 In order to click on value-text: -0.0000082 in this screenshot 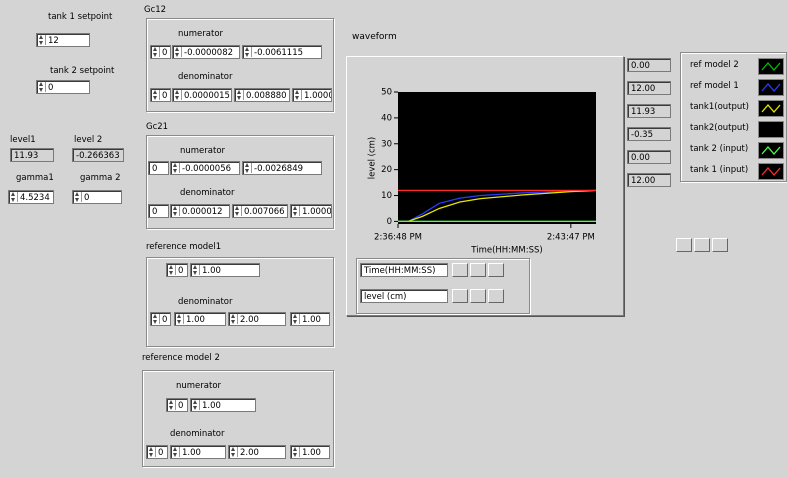, I will do `click(209, 53)`.